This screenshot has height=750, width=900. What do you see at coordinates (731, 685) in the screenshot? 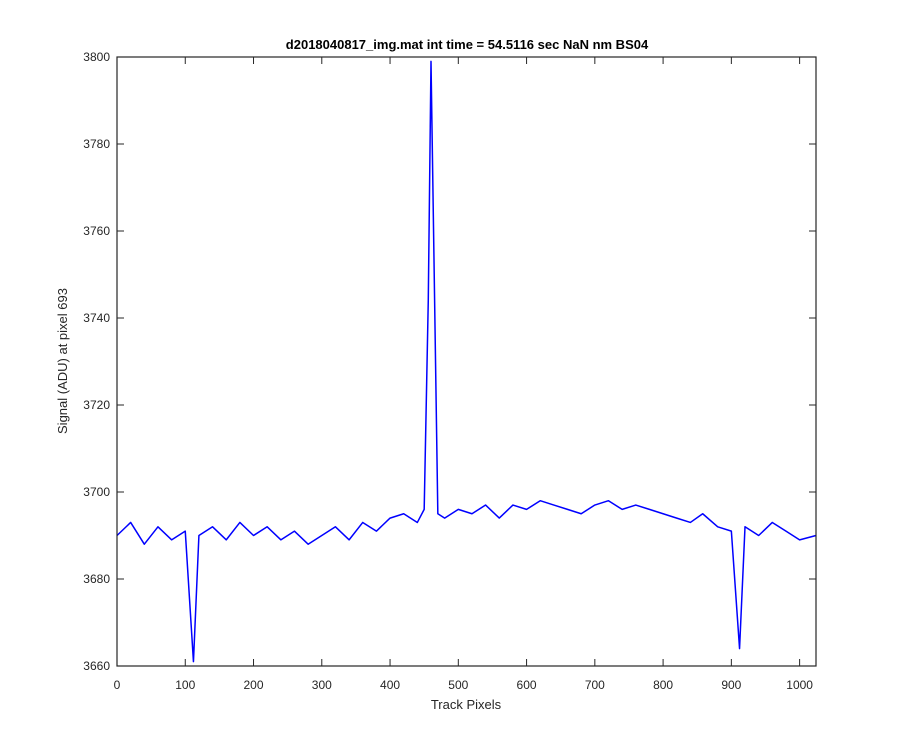
I see `x-tick-label: 900` at bounding box center [731, 685].